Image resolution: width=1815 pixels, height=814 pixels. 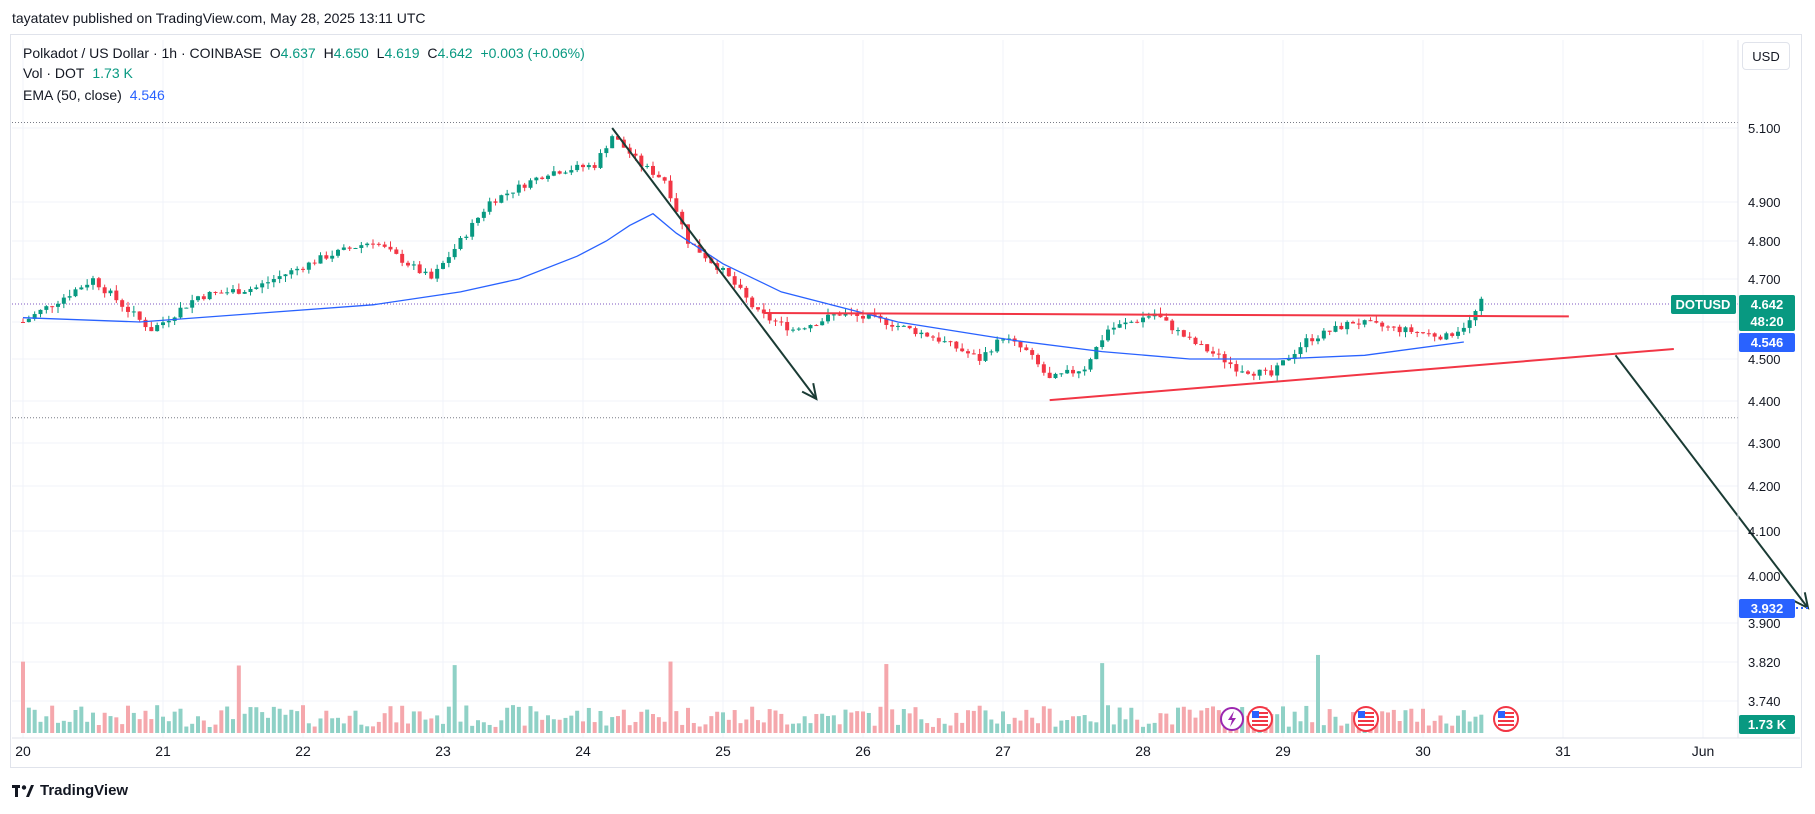 I want to click on target-tag-text: 3.932, so click(x=1767, y=608).